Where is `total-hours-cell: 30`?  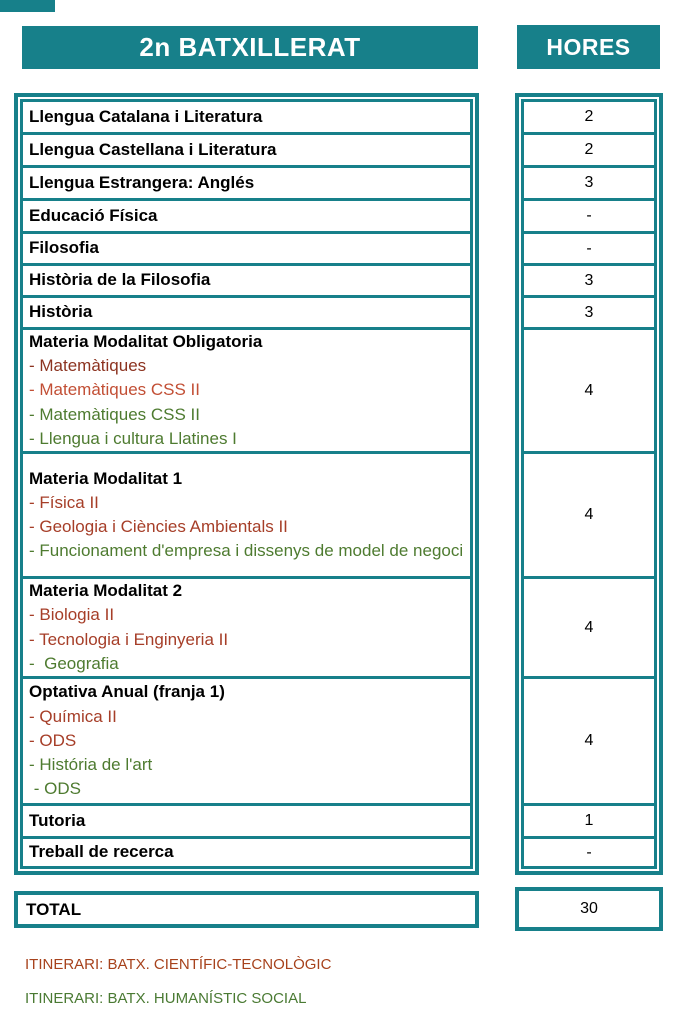 total-hours-cell: 30 is located at coordinates (589, 909).